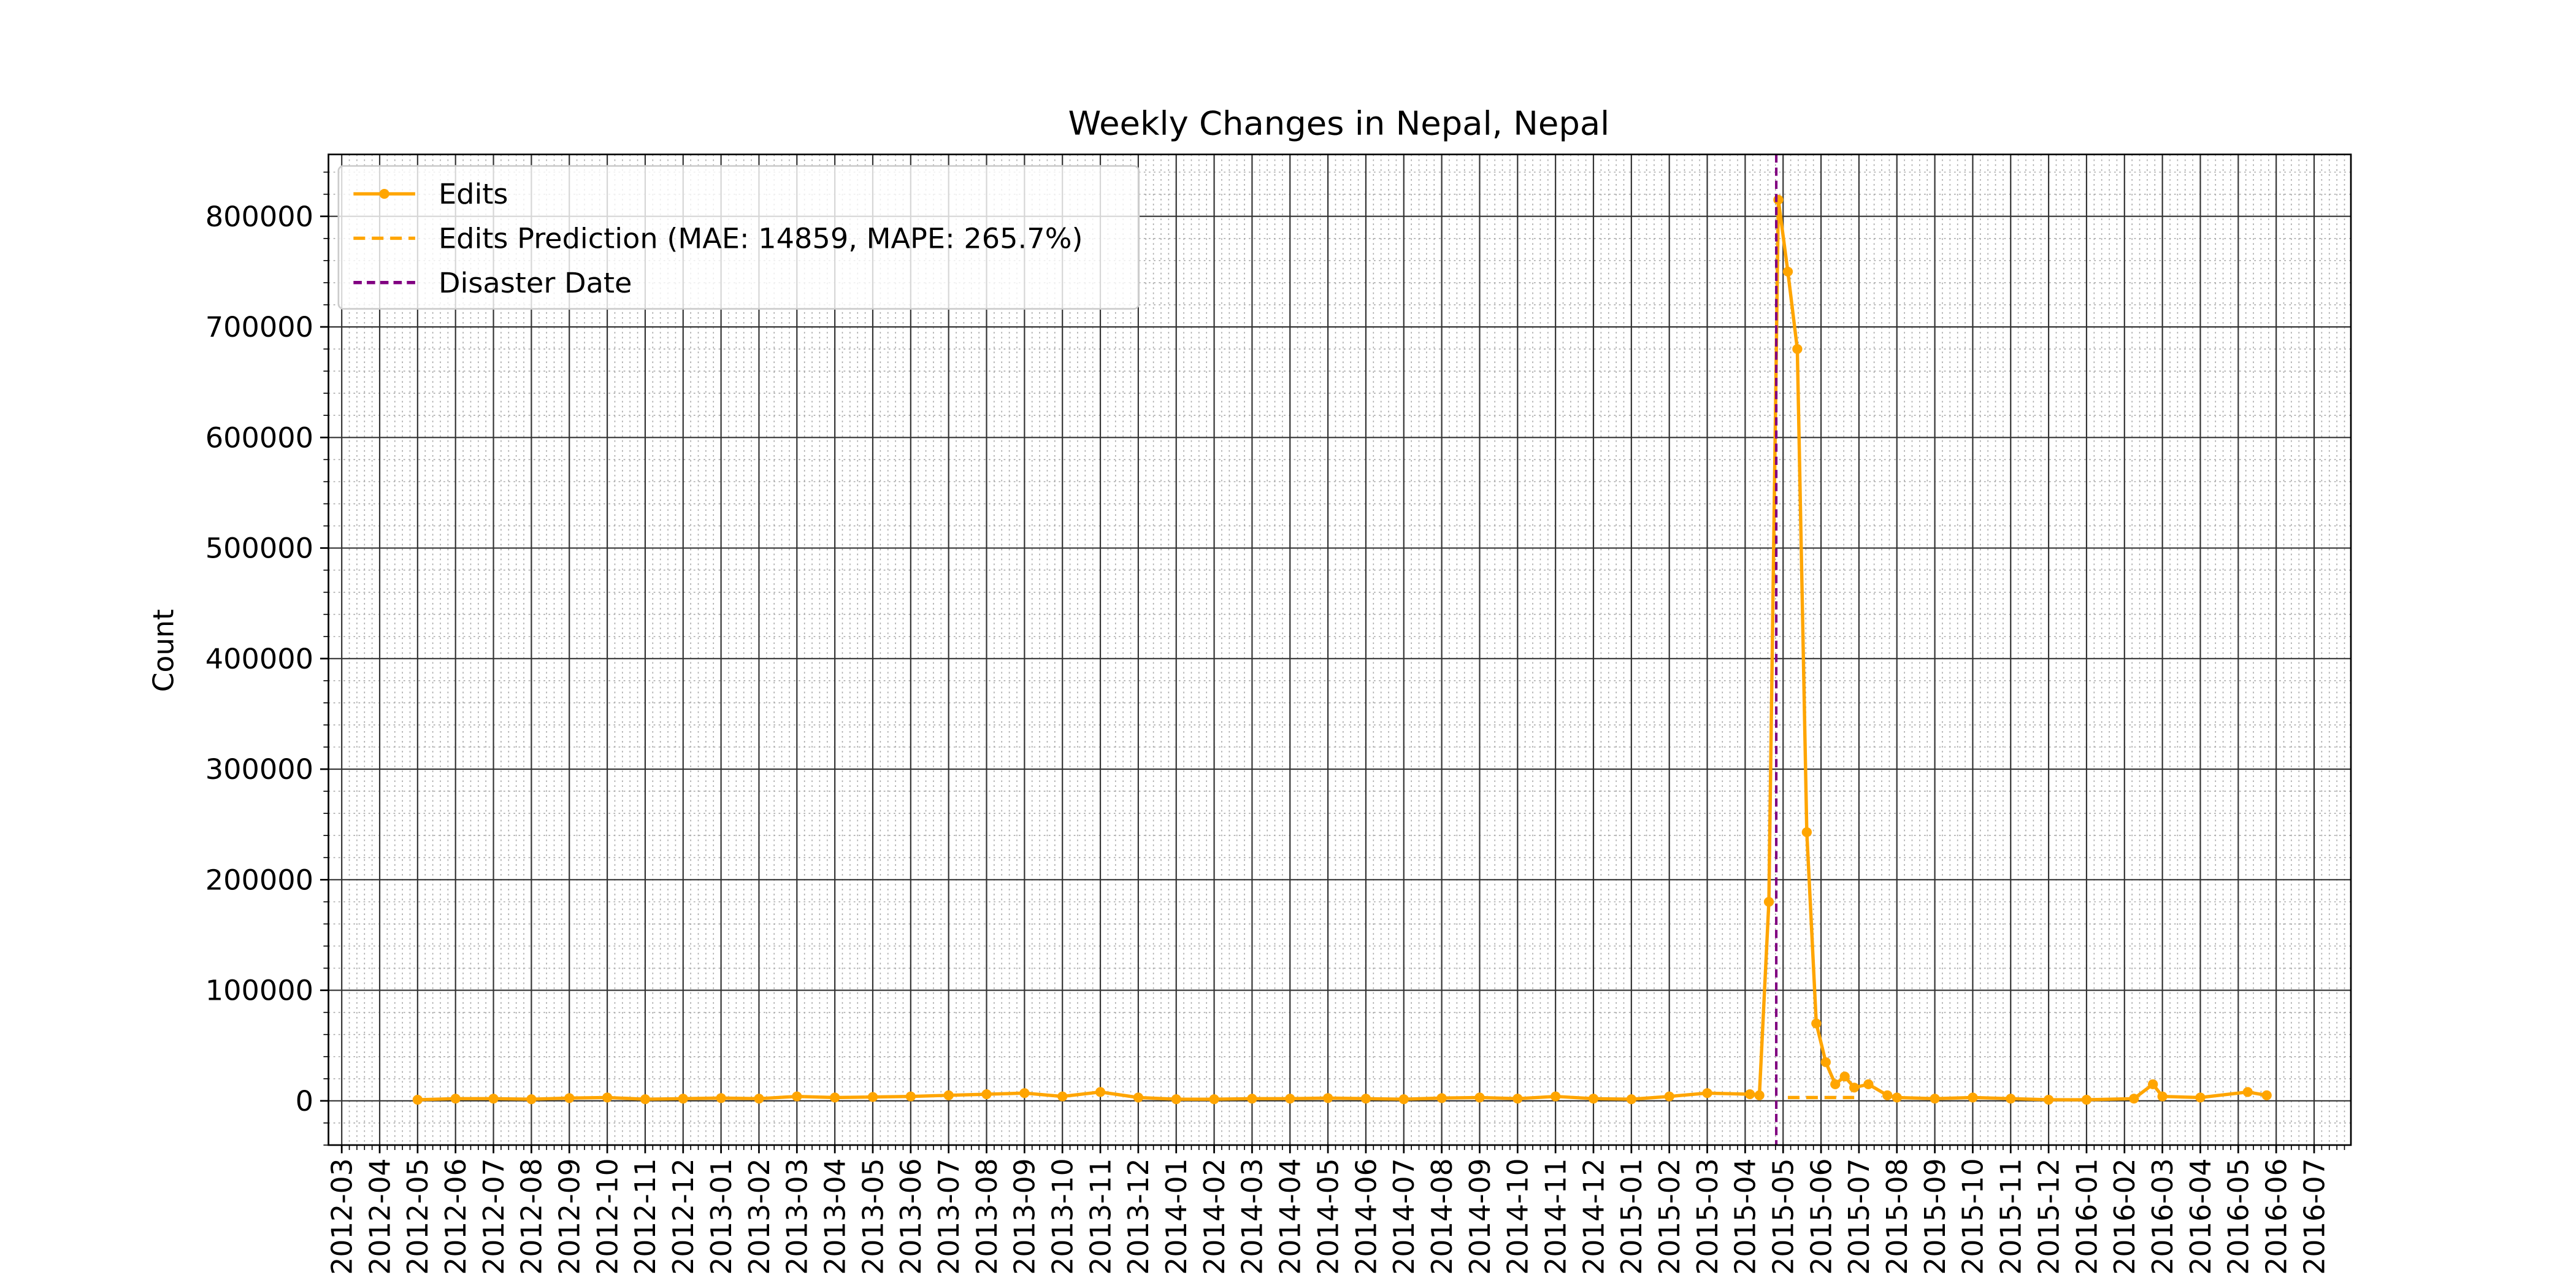 The image size is (2576, 1288). I want to click on x-tick-label: 2015-07, so click(1859, 1216).